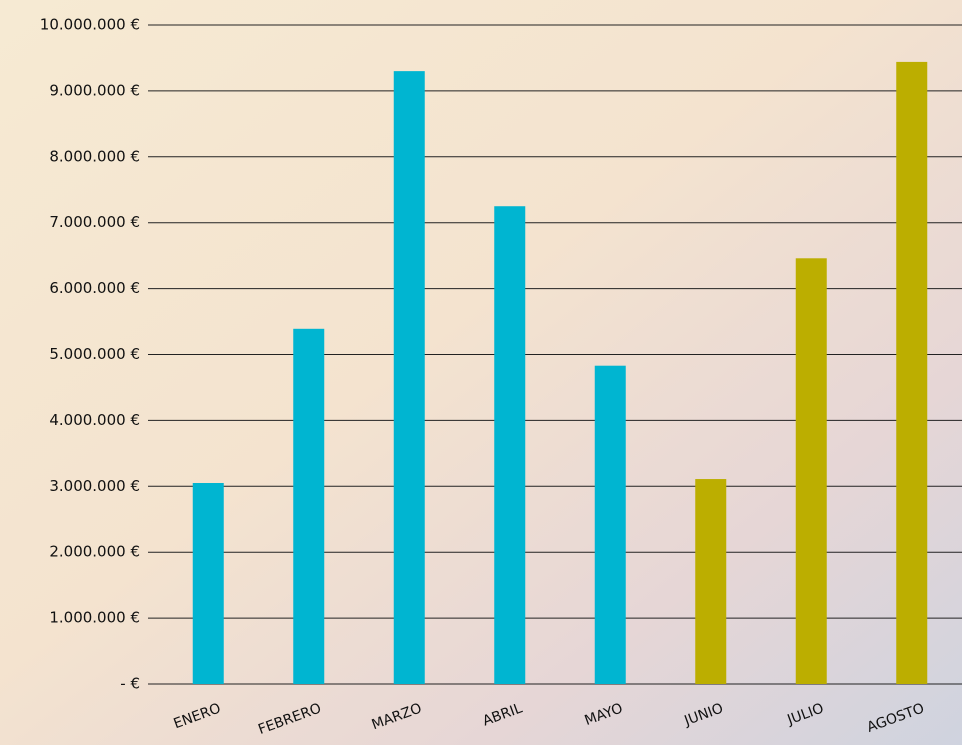 This screenshot has width=962, height=745. Describe the element at coordinates (94, 288) in the screenshot. I see `y-tick-label: 6.000.000 €` at that location.